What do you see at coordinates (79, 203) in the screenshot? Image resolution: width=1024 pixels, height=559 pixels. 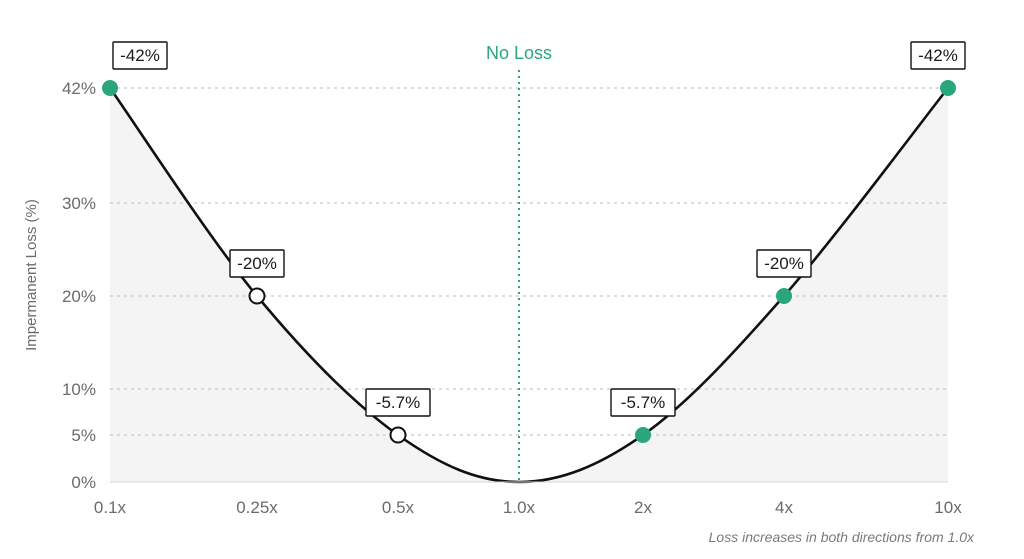 I see `y-tick-label: 30%` at bounding box center [79, 203].